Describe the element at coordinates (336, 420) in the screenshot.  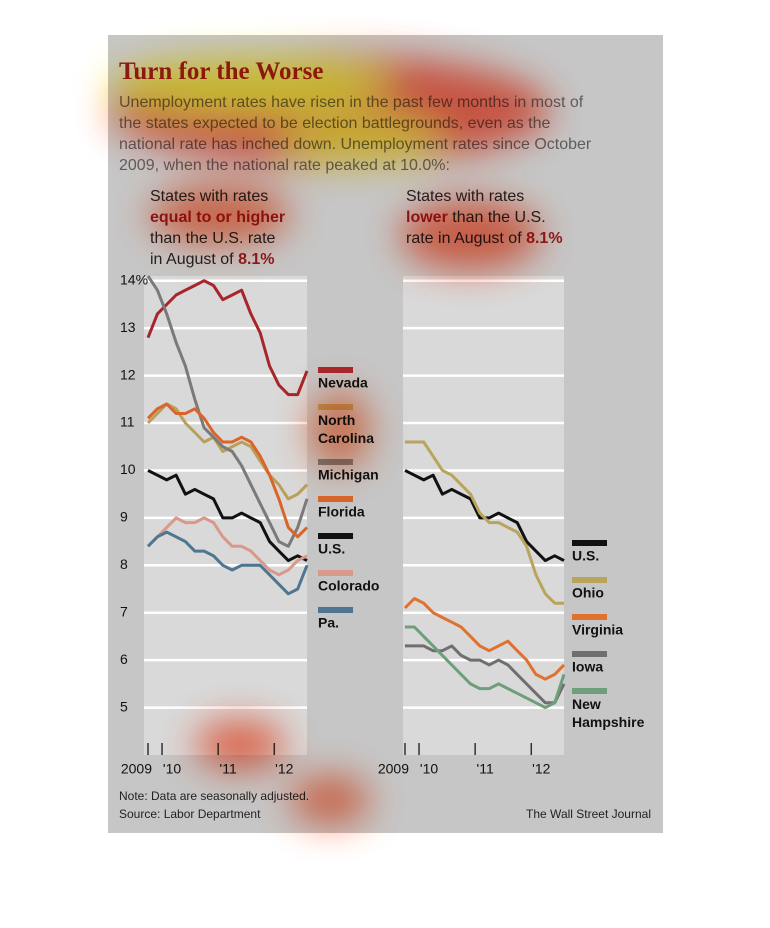
I see `legend-label-line: North` at that location.